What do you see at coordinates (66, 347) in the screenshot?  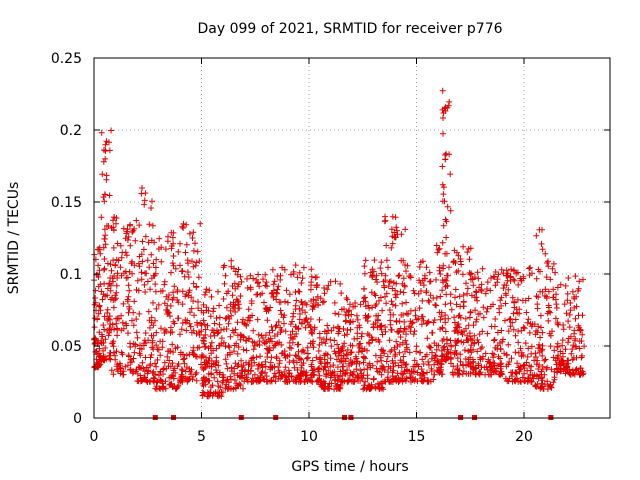 I see `y-tick-label: 0.05` at bounding box center [66, 347].